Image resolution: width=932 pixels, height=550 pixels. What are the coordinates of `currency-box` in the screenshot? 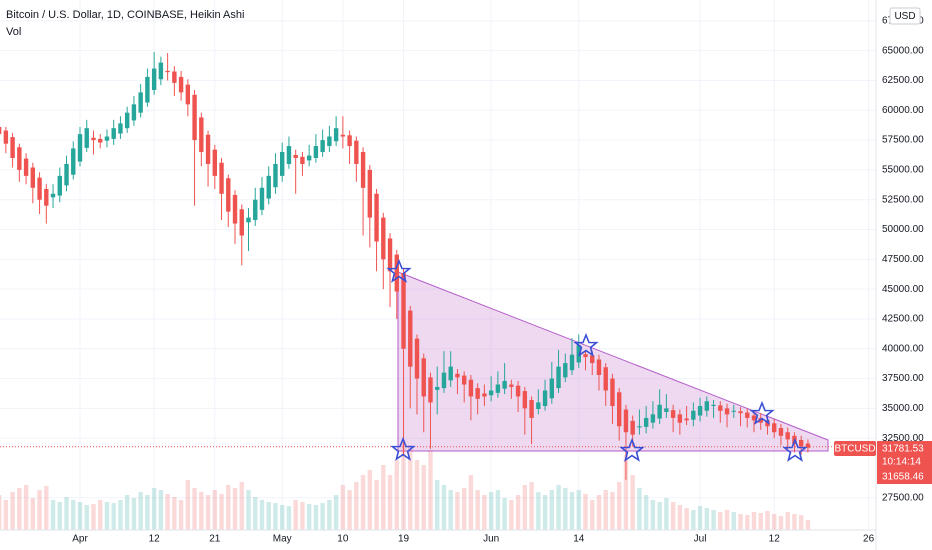 It's located at (905, 16).